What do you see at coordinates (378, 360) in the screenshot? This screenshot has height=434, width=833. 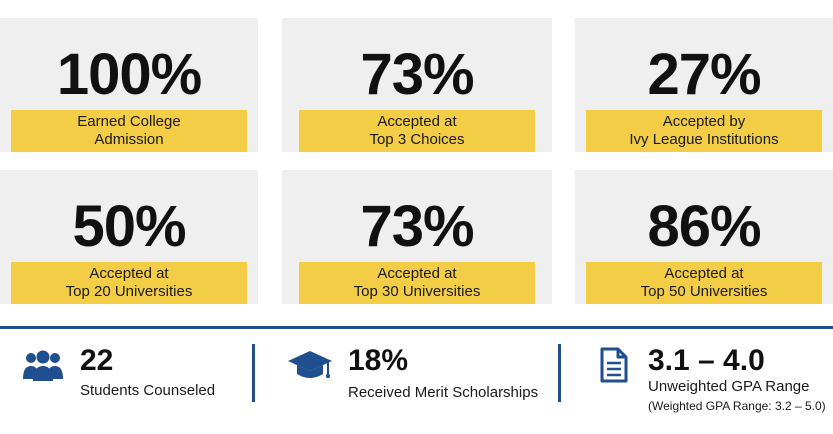 I see `scholarships-percent: 18%` at bounding box center [378, 360].